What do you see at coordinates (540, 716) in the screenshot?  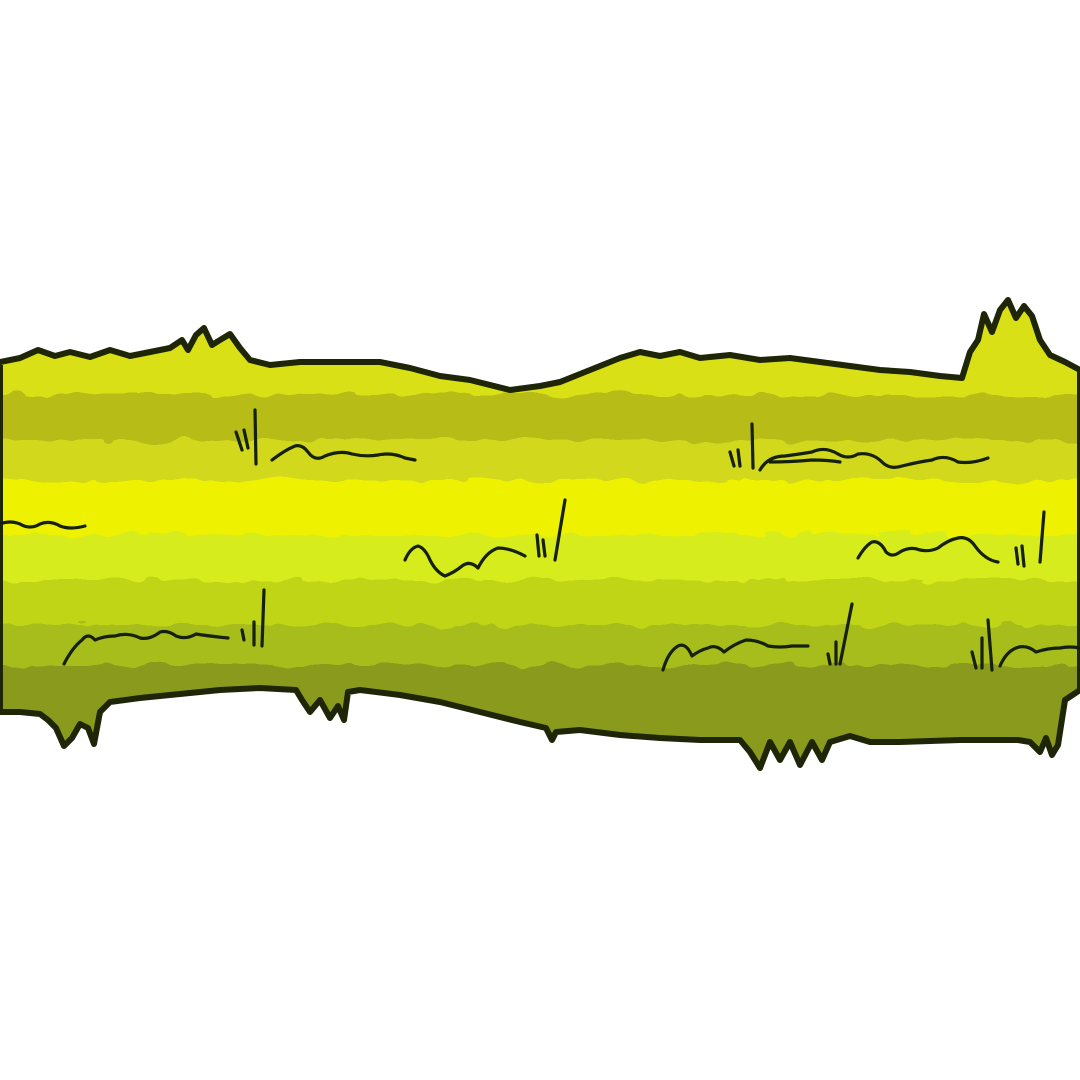 I see `shadow-band` at bounding box center [540, 716].